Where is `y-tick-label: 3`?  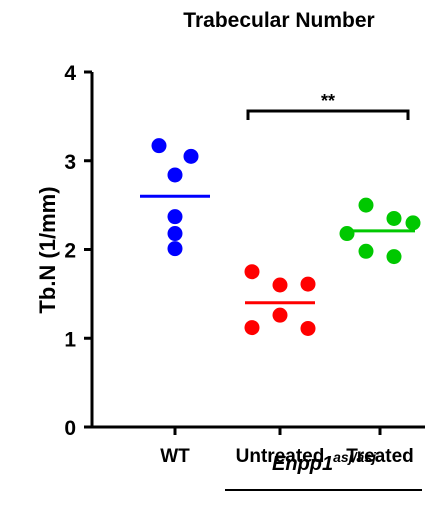
y-tick-label: 3 is located at coordinates (70, 162).